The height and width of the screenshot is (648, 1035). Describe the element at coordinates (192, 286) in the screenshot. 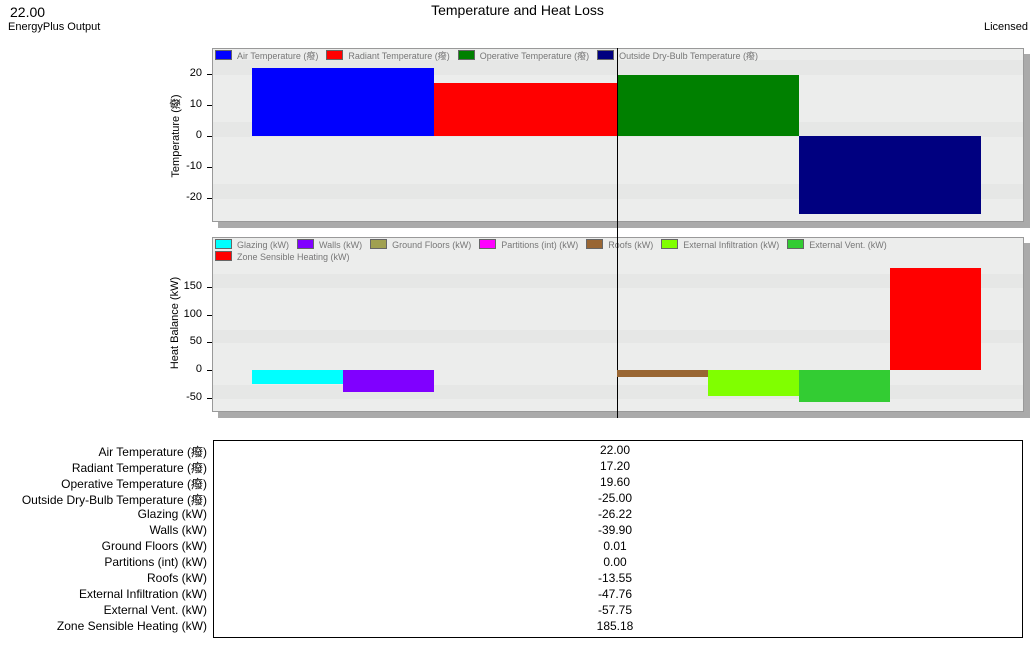

I see `y-tick-label: 150` at that location.